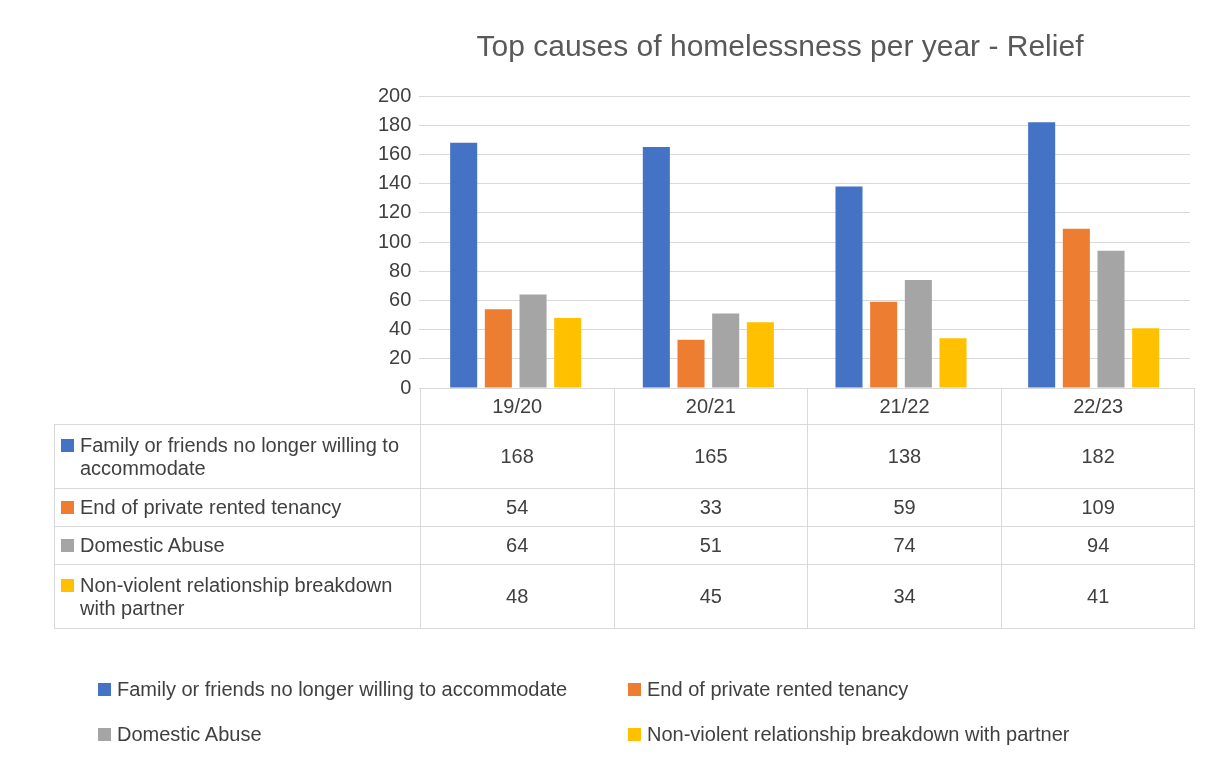 This screenshot has width=1206, height=765. I want to click on data-label: 109, so click(1098, 507).